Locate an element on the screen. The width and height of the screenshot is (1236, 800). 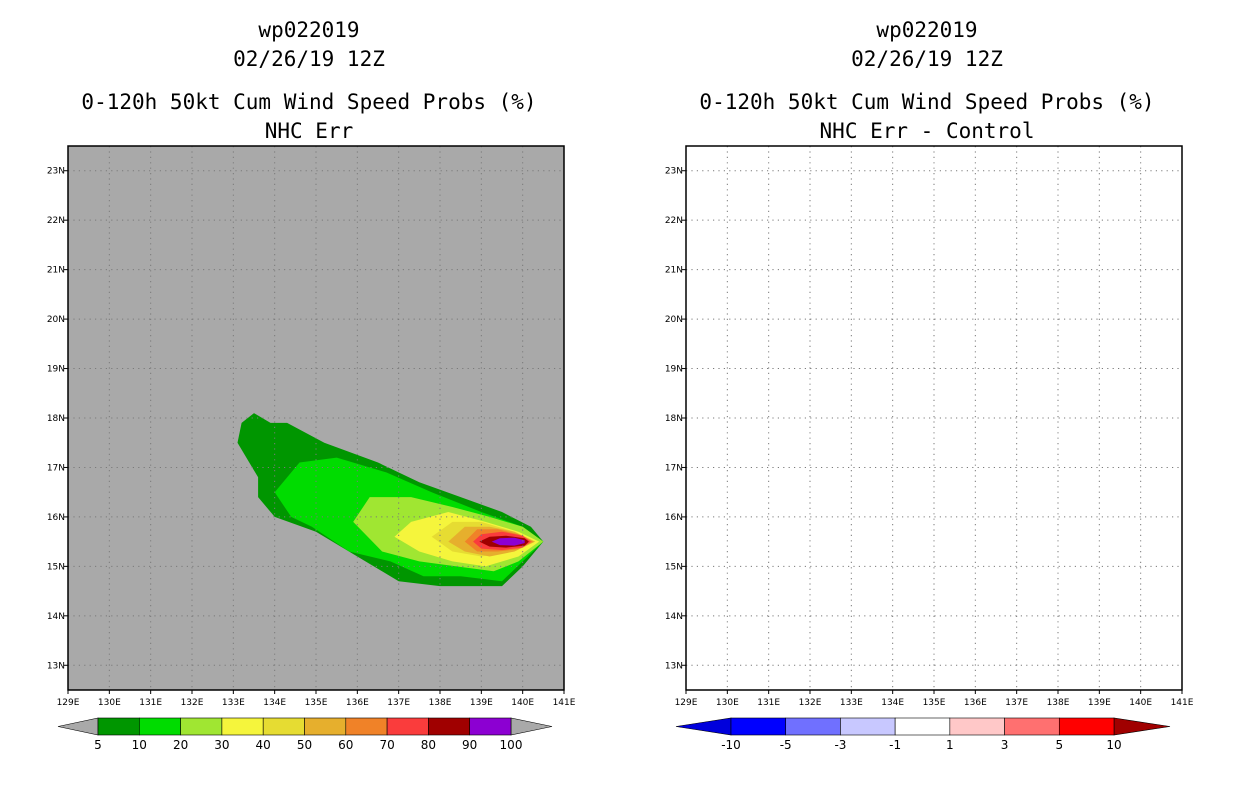
colorbar-label: -1 is located at coordinates (895, 745).